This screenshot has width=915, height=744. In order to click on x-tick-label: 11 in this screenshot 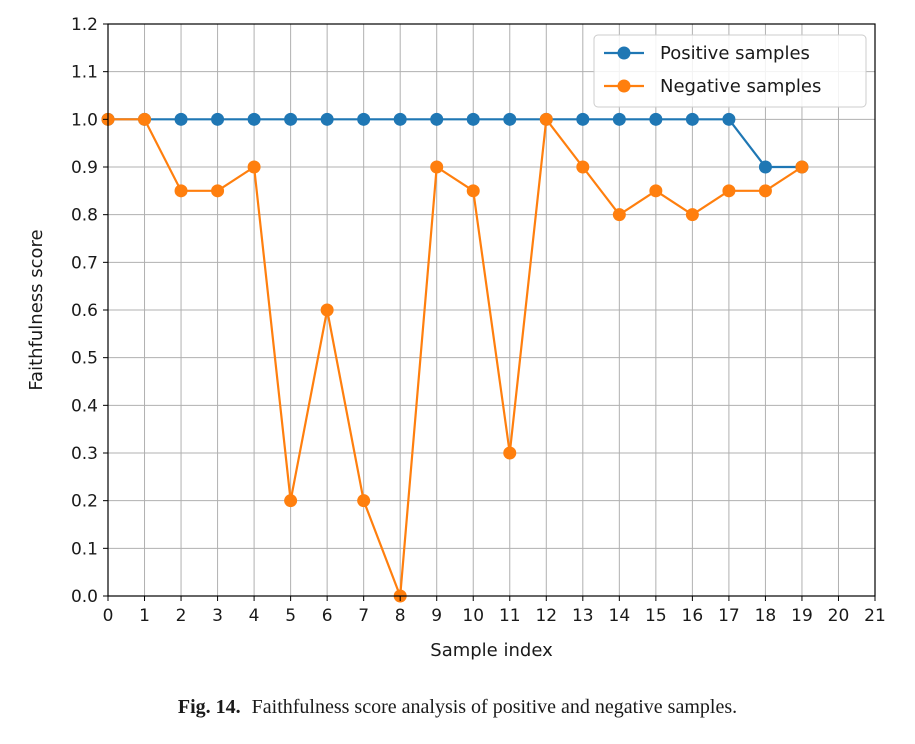, I will do `click(510, 616)`.